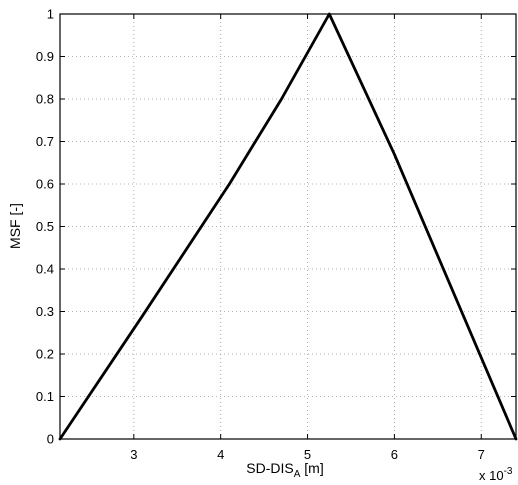 This screenshot has height=485, width=518. Describe the element at coordinates (50, 14) in the screenshot. I see `y-tick-label: 1` at that location.